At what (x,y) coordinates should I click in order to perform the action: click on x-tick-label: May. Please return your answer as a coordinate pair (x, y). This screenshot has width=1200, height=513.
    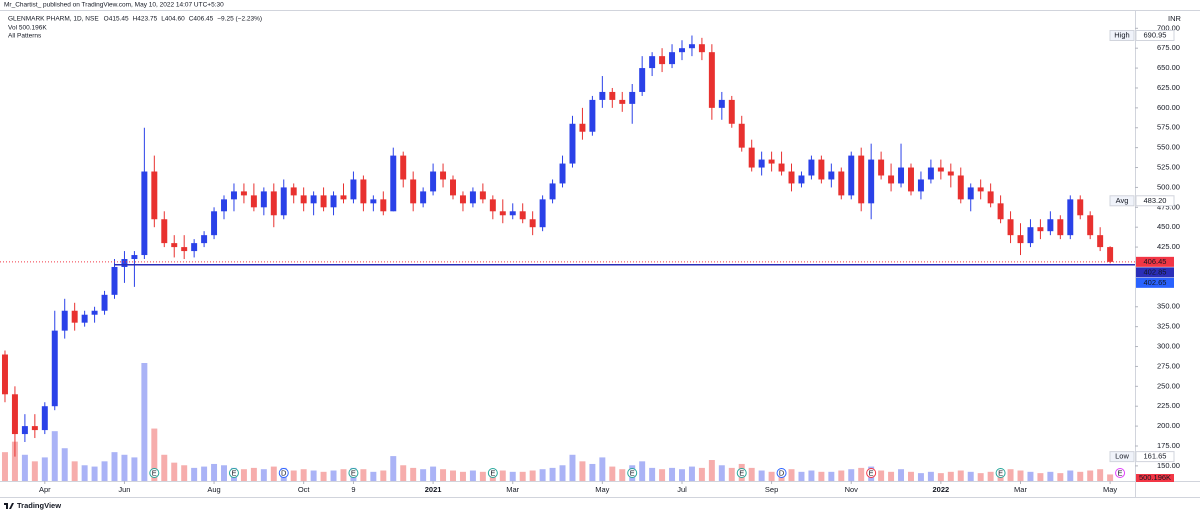
    Looking at the image, I should click on (1110, 489).